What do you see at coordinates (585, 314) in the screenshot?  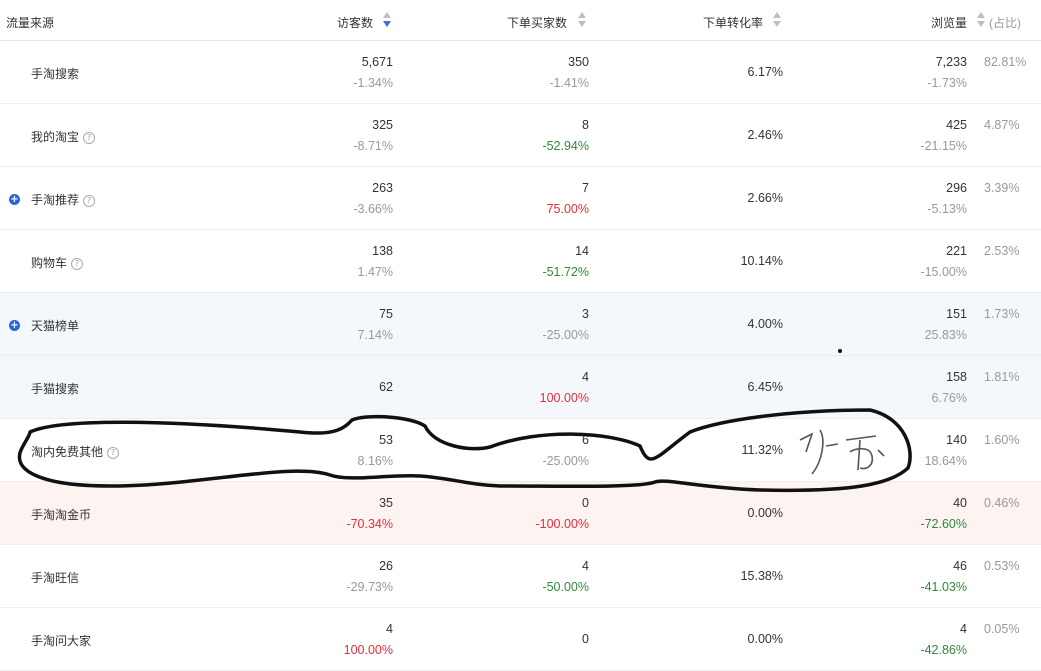 I see `buyers-value: 3` at bounding box center [585, 314].